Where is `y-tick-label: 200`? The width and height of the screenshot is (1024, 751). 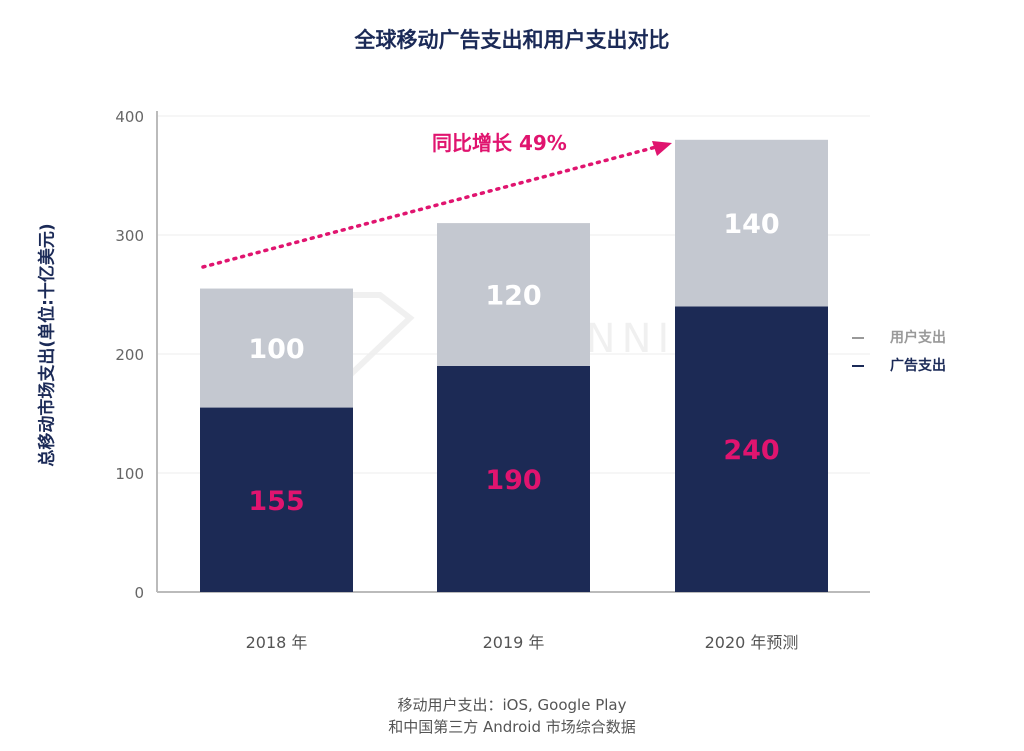
y-tick-label: 200 is located at coordinates (129, 355).